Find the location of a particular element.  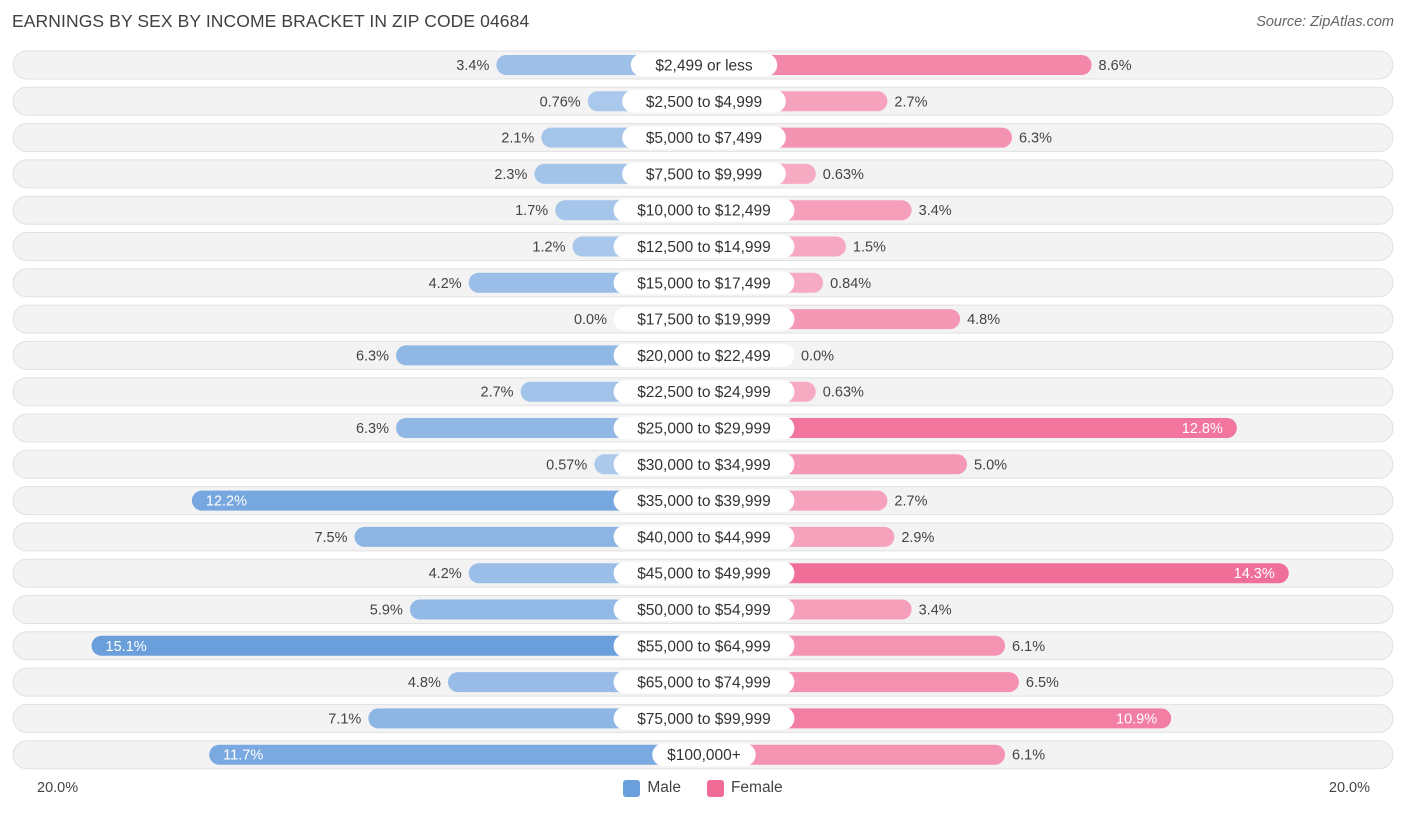

source-credit: Source: ZipAtlas.com is located at coordinates (1325, 22).